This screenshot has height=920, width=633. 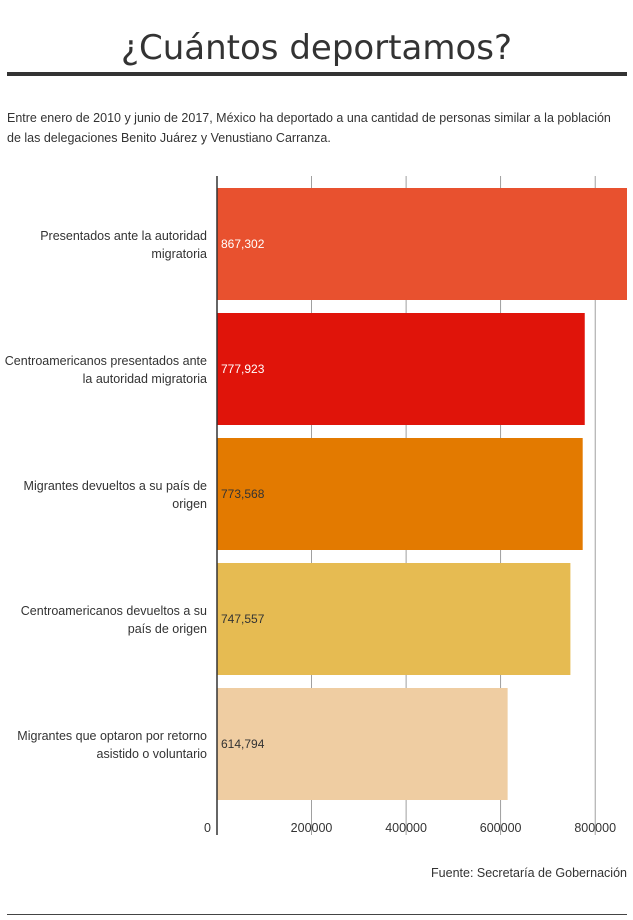 I want to click on data-label: 777,923, so click(x=243, y=369).